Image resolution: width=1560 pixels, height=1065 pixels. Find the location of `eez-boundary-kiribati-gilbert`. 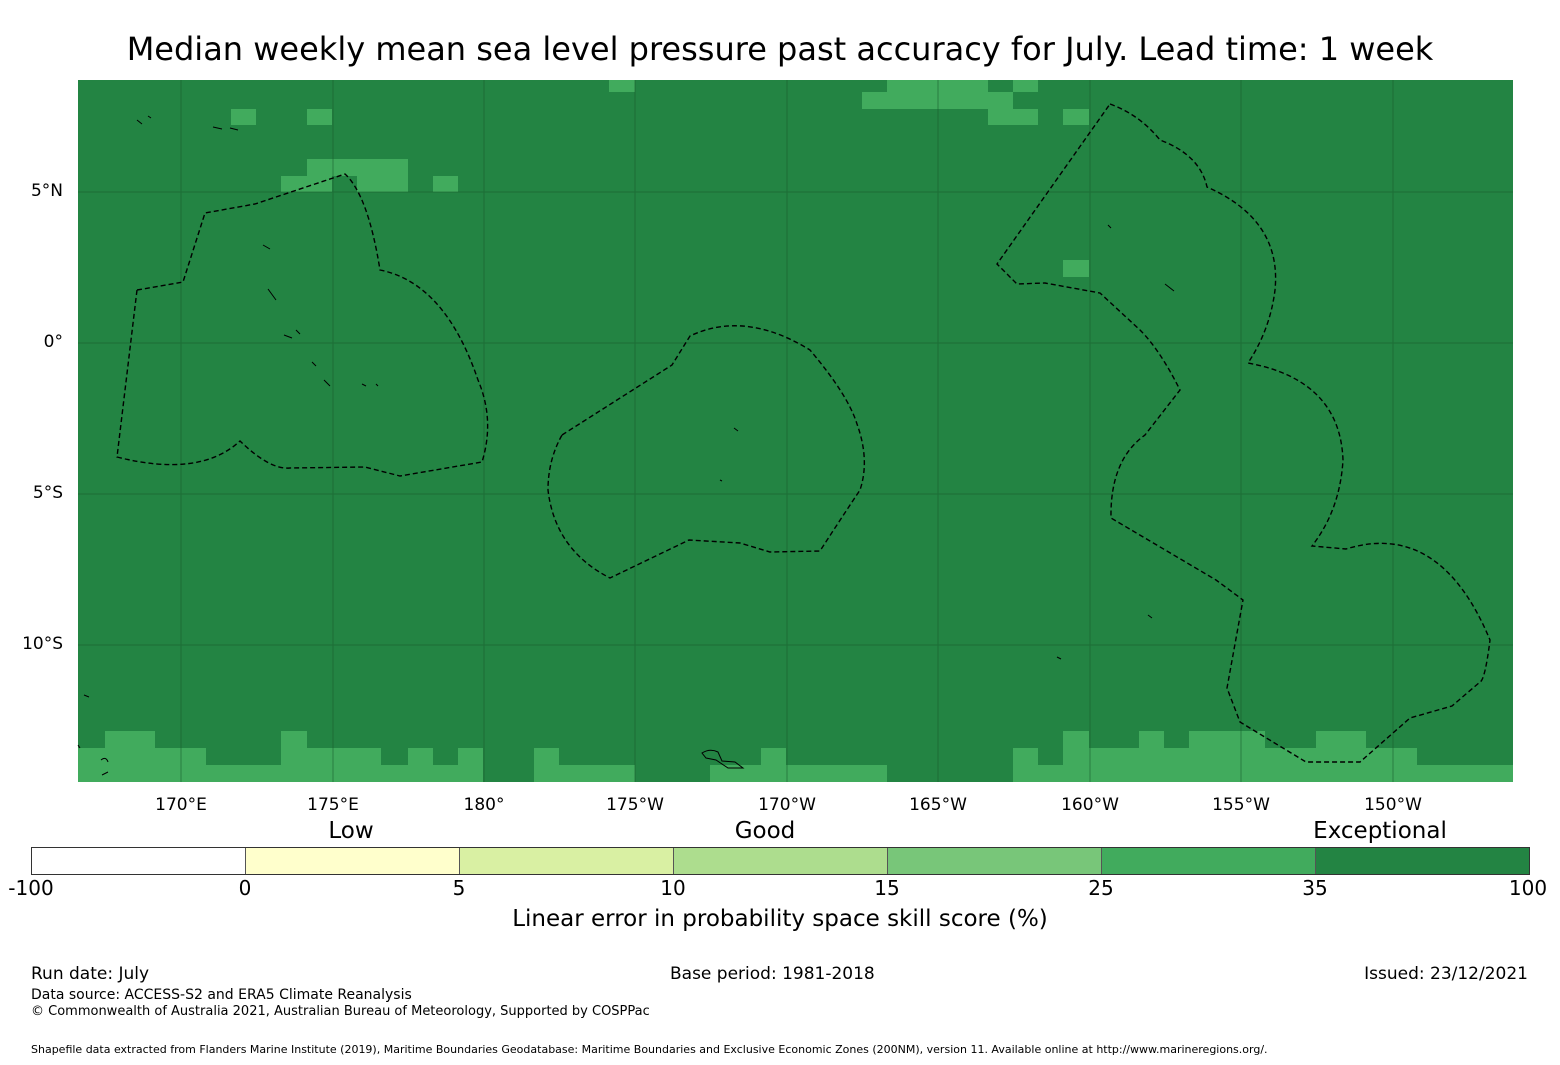

eez-boundary-kiribati-gilbert is located at coordinates (302, 325).